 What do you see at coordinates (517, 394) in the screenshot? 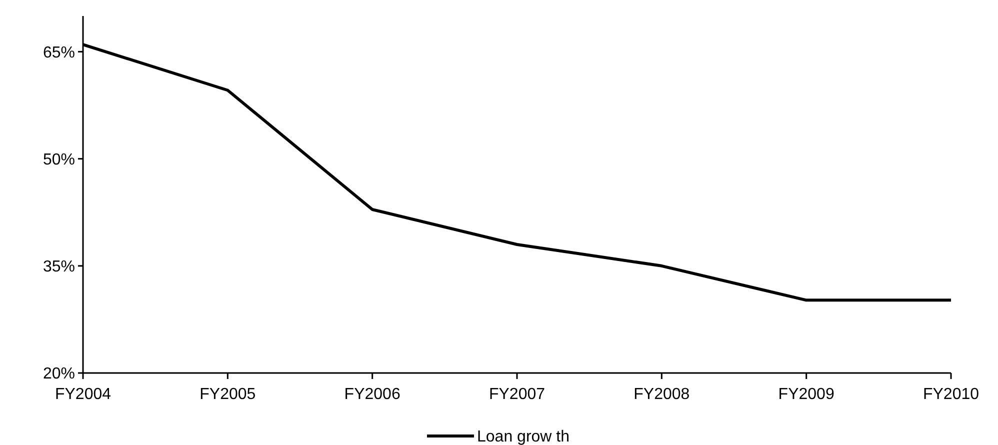
I see `x-tick-label: FY2007` at bounding box center [517, 394].